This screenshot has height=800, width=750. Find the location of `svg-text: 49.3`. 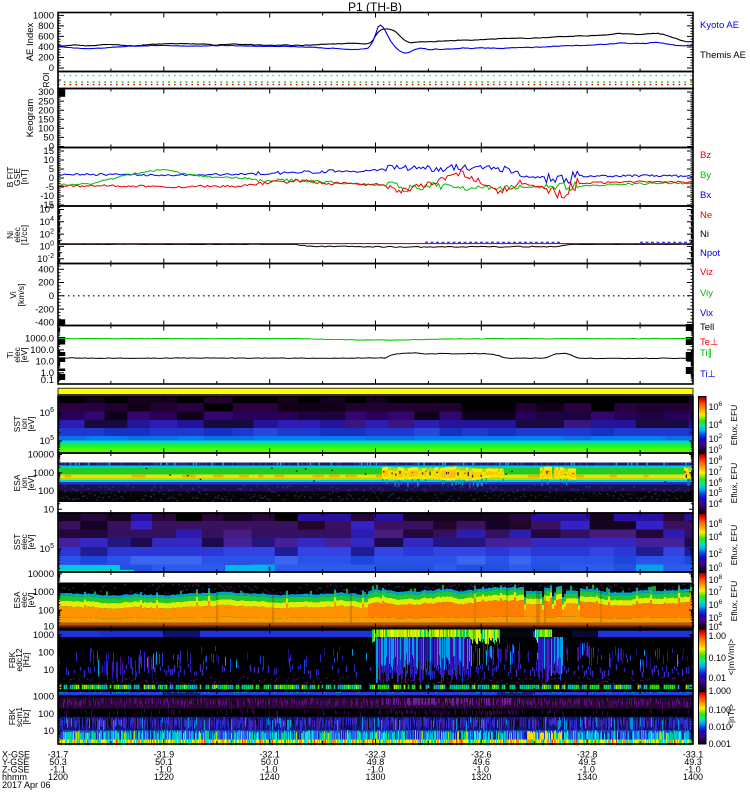

svg-text: 49.3 is located at coordinates (693, 762).